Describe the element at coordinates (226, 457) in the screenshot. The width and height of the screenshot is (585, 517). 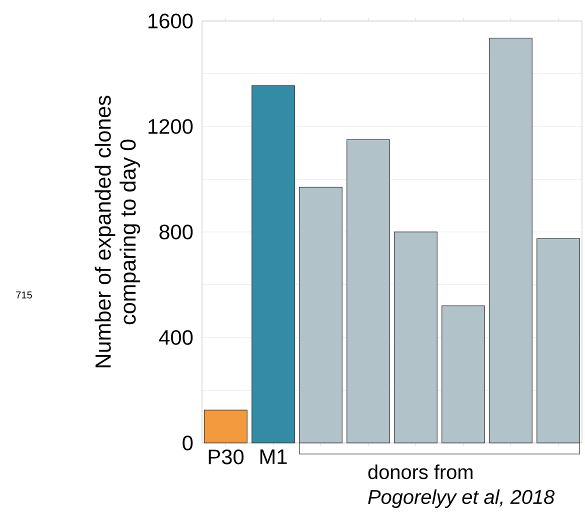
I see `x-tick-label: P30` at that location.